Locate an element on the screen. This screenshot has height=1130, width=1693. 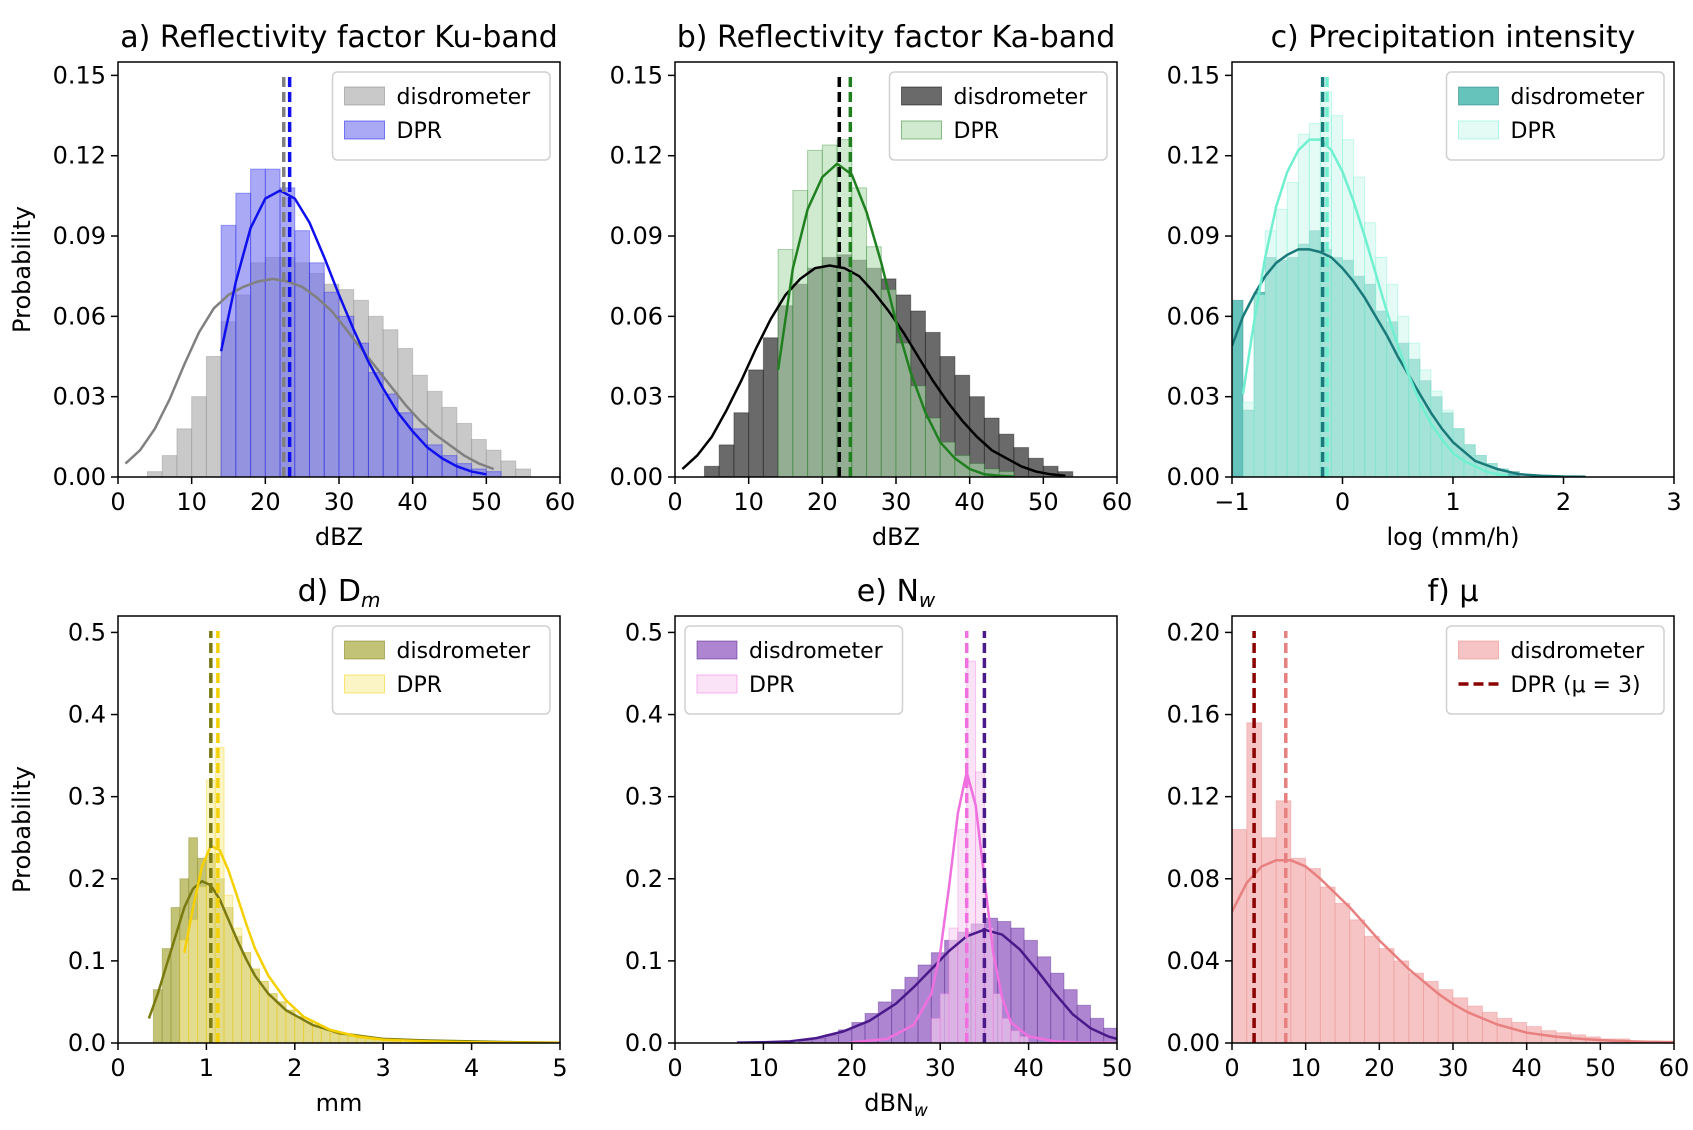
x-tick-label: 10 is located at coordinates (191, 502).